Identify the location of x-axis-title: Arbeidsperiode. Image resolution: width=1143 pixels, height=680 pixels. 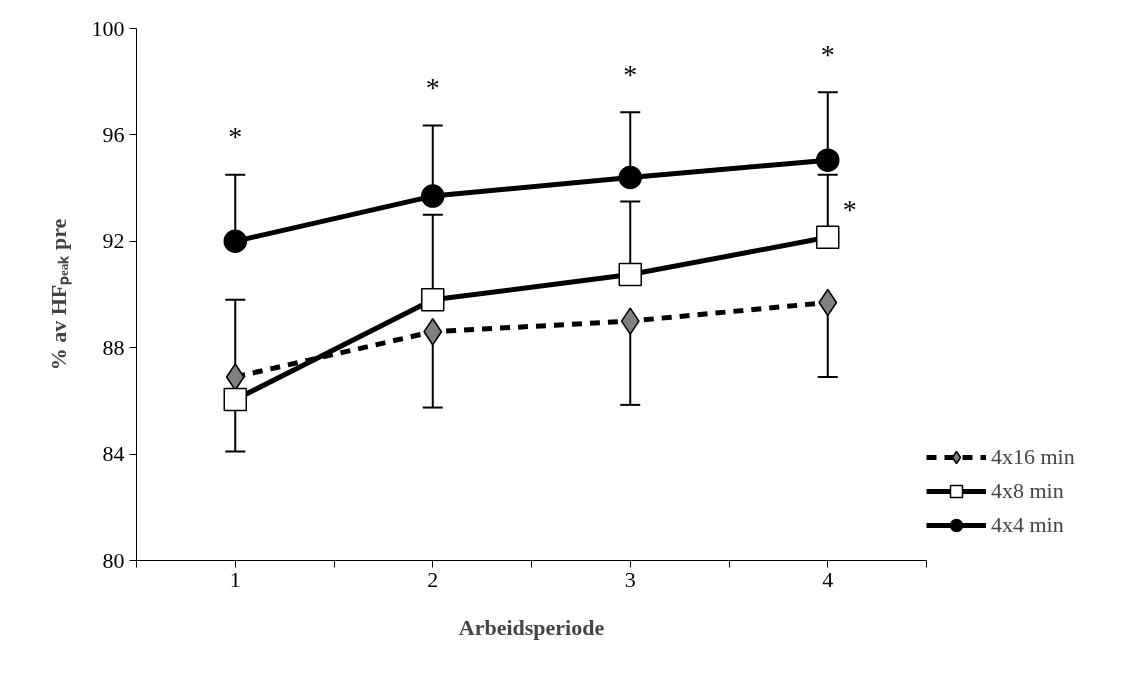
(531, 627).